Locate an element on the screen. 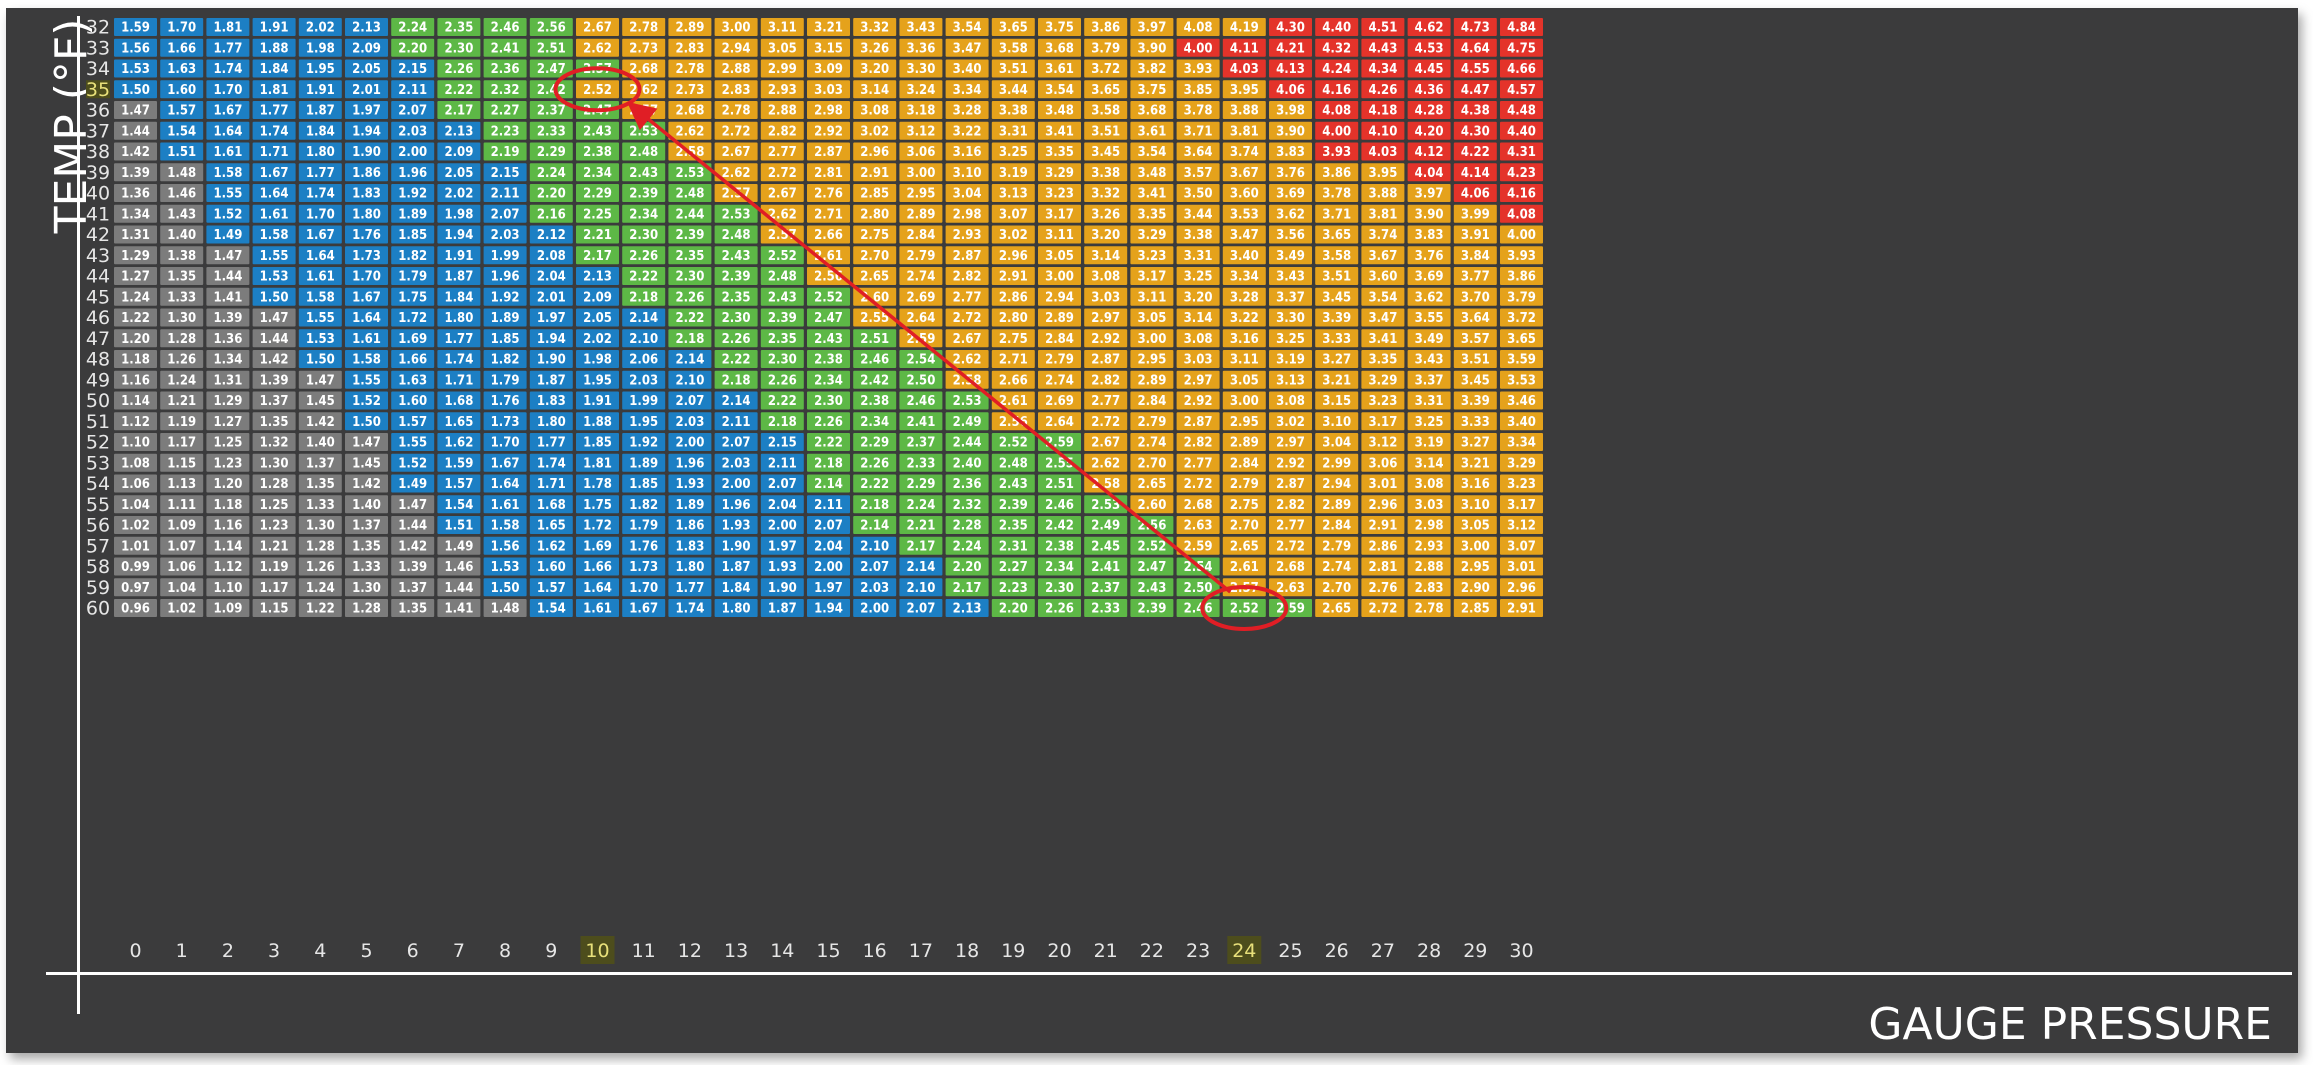 The width and height of the screenshot is (2313, 1065). cell-value-label: 1.42 is located at coordinates (366, 484).